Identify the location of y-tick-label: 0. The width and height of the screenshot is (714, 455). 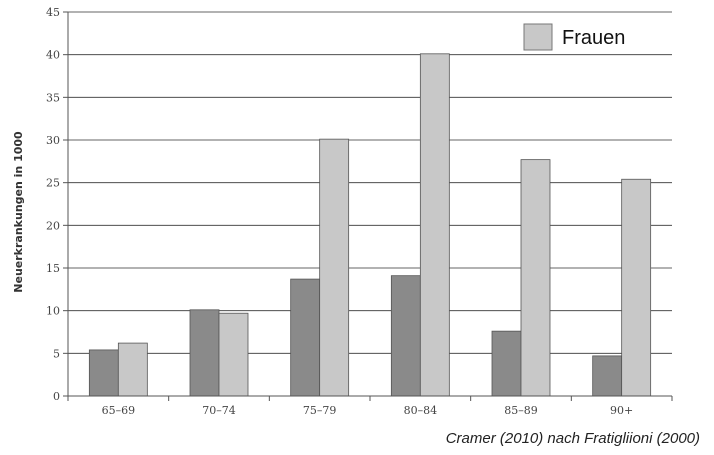
(56, 396).